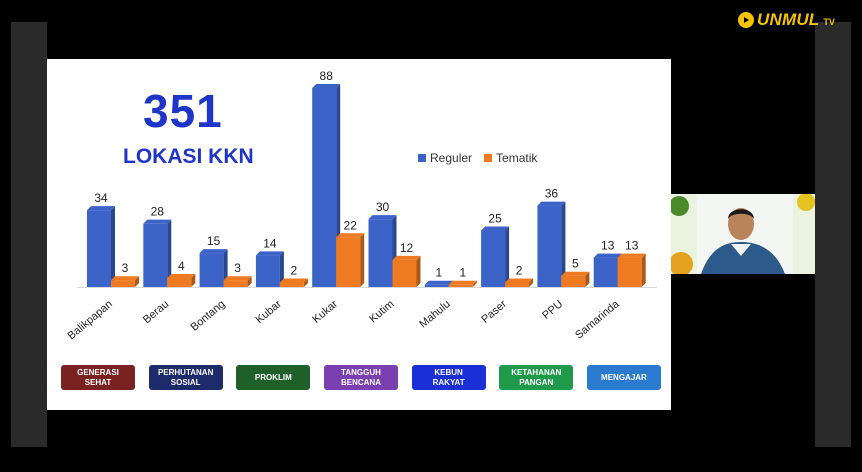 The image size is (862, 472). What do you see at coordinates (90, 320) in the screenshot?
I see `category-label-balikpapan: Balikpapan` at bounding box center [90, 320].